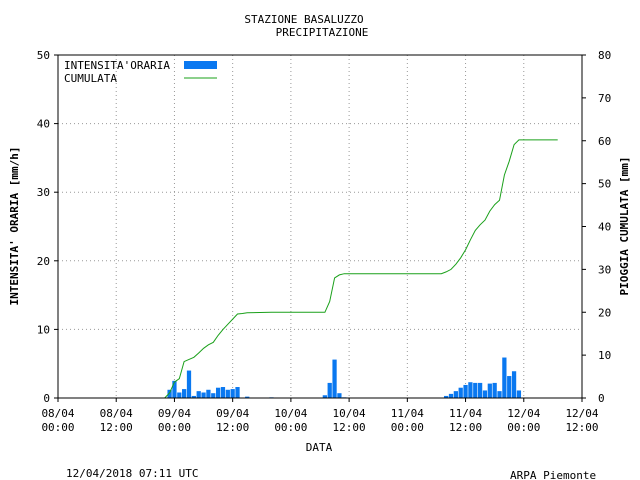  Describe the element at coordinates (132, 473) in the screenshot. I see `footer-timestamp: 12/04/2018 07:11 UTC` at that location.